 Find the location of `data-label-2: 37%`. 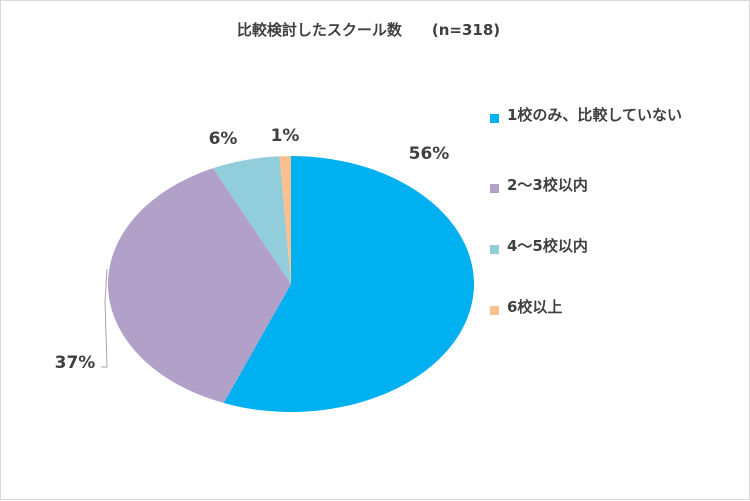

data-label-2: 37% is located at coordinates (75, 363).